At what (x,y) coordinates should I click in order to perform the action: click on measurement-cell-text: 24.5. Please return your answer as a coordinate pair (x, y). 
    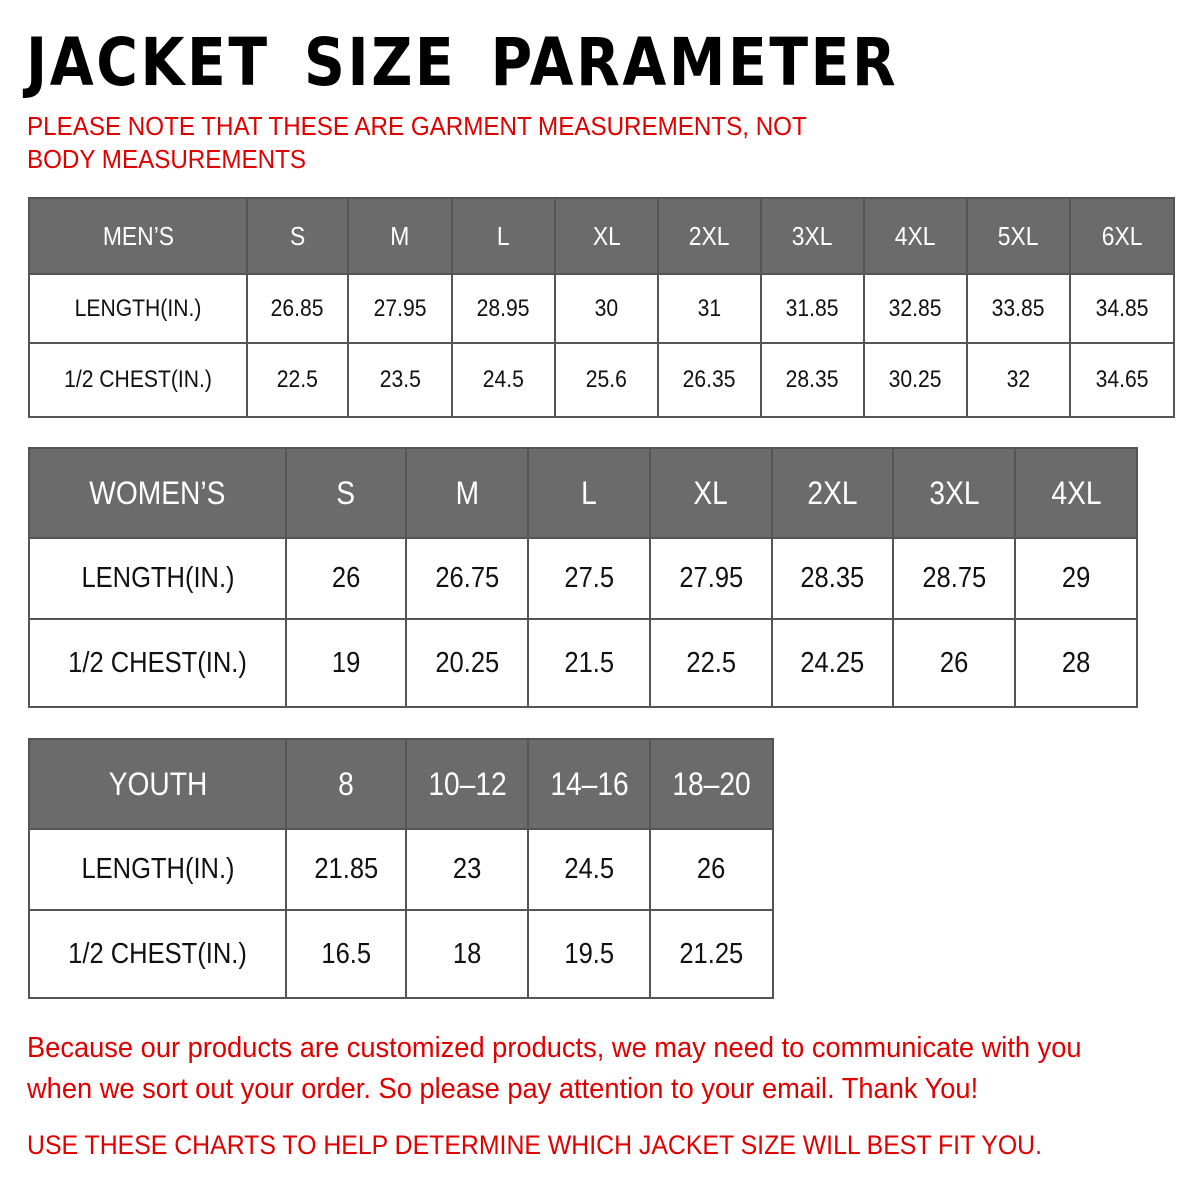
    Looking at the image, I should click on (503, 379).